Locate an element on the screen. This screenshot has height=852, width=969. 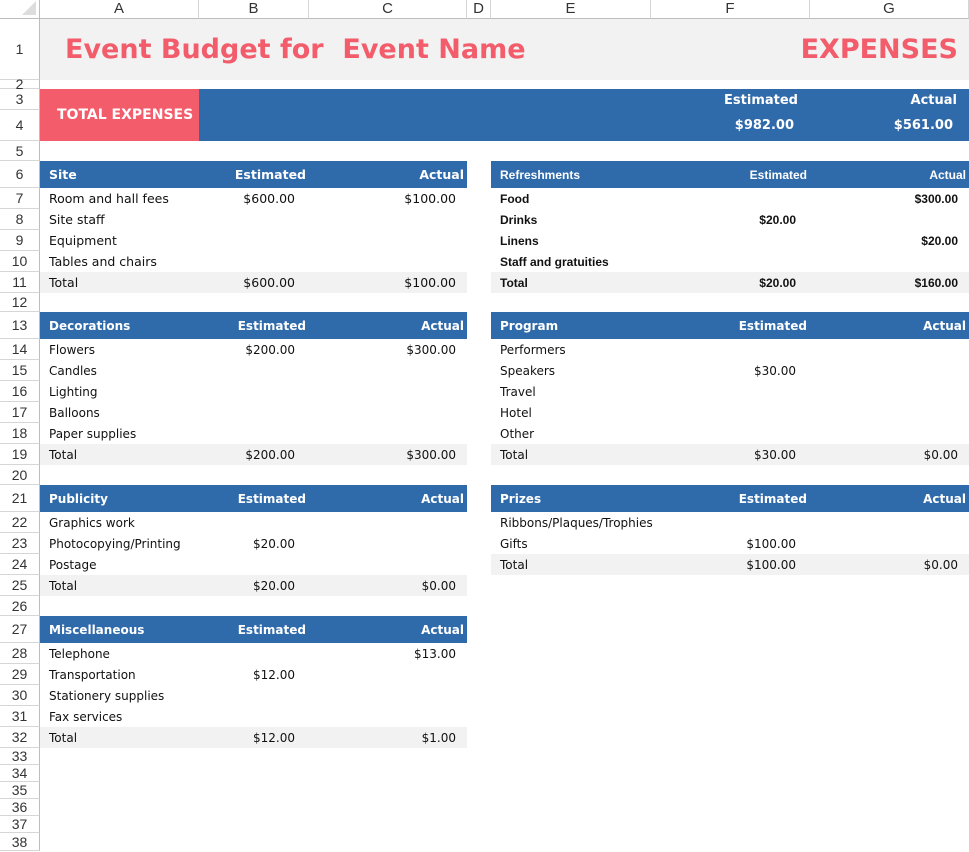
total-estimated: $200.00 is located at coordinates (254, 454).